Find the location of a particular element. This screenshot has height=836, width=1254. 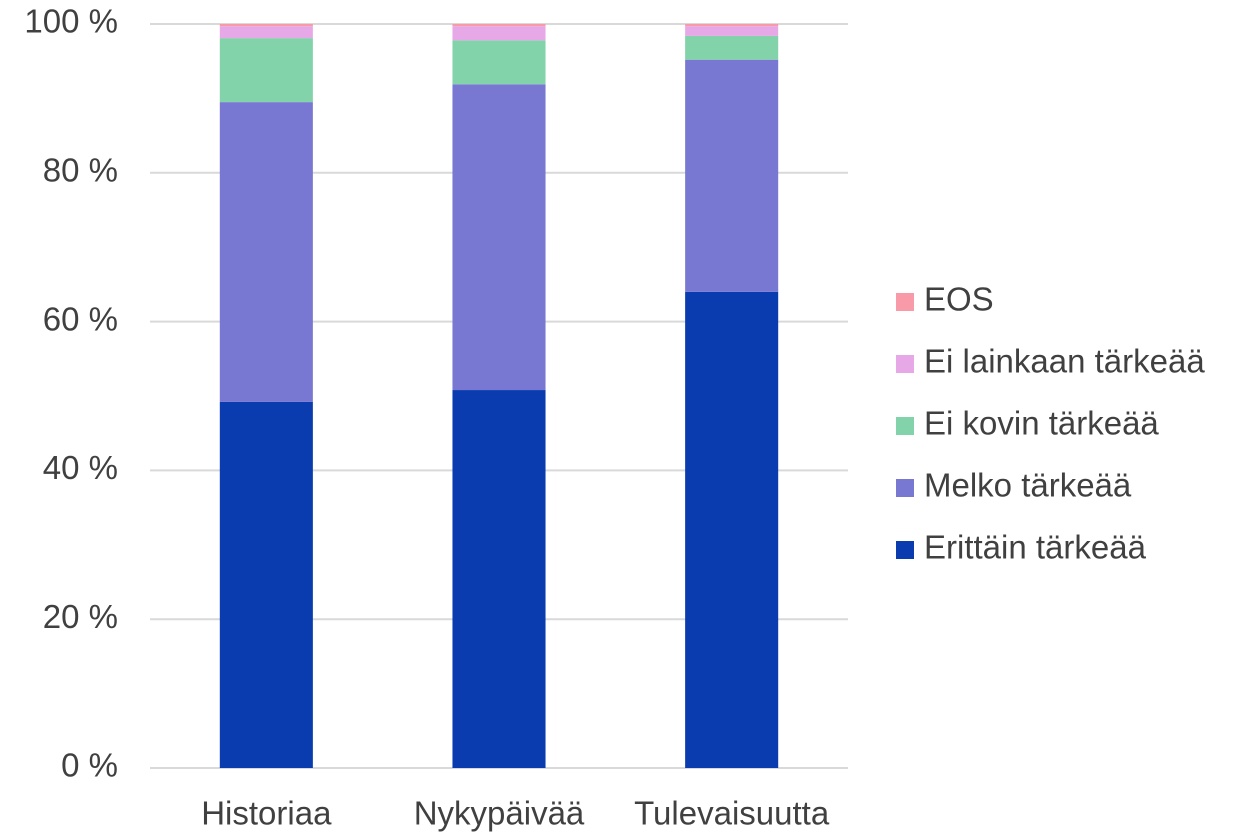

y-tick-label: 60 % is located at coordinates (80, 318).